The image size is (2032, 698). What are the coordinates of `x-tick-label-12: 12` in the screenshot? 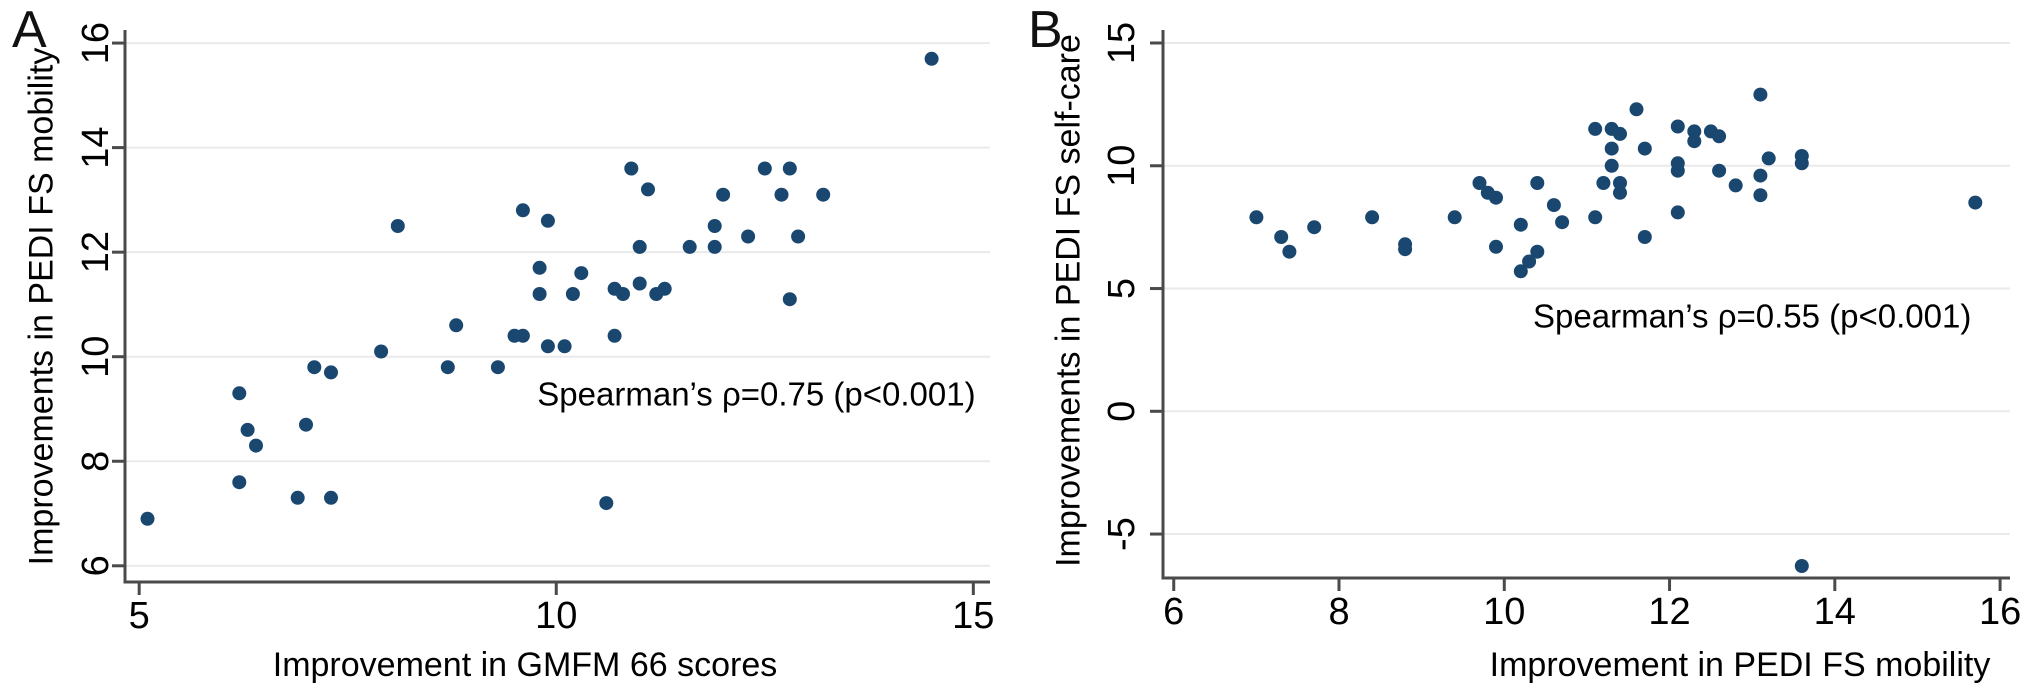 It's located at (1669, 612).